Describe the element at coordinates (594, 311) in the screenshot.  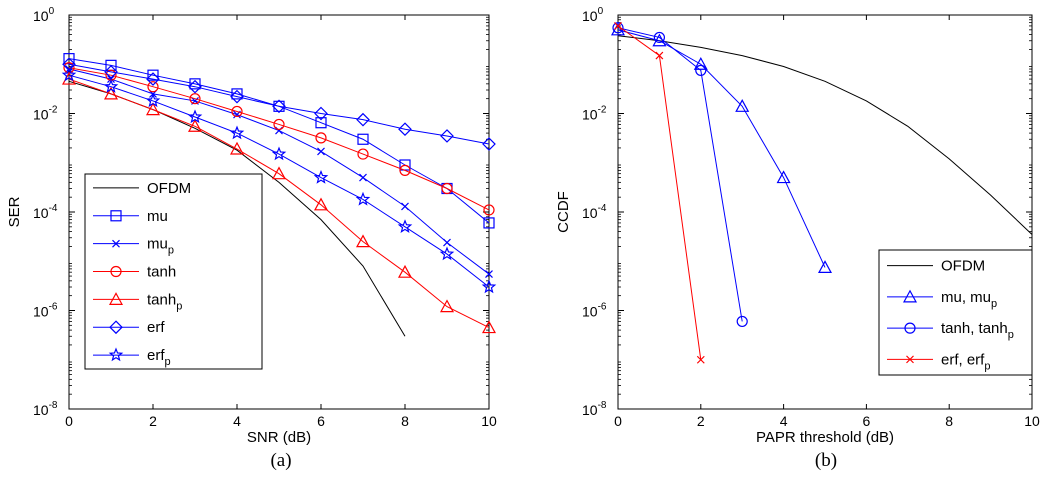
I see `y-tick-label: 10⁻⁶` at that location.